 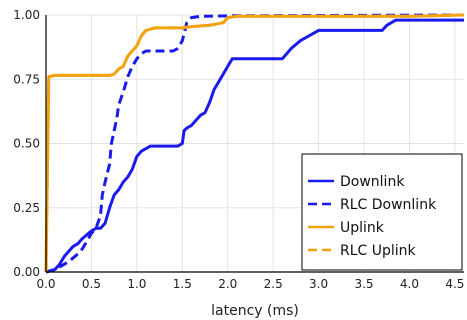 What do you see at coordinates (250, 284) in the screenshot?
I see `x-tick-labels: 0.0 0.5 1.0 1.5 2.0 2.5 3.0 3.5 4.0 4.5` at bounding box center [250, 284].